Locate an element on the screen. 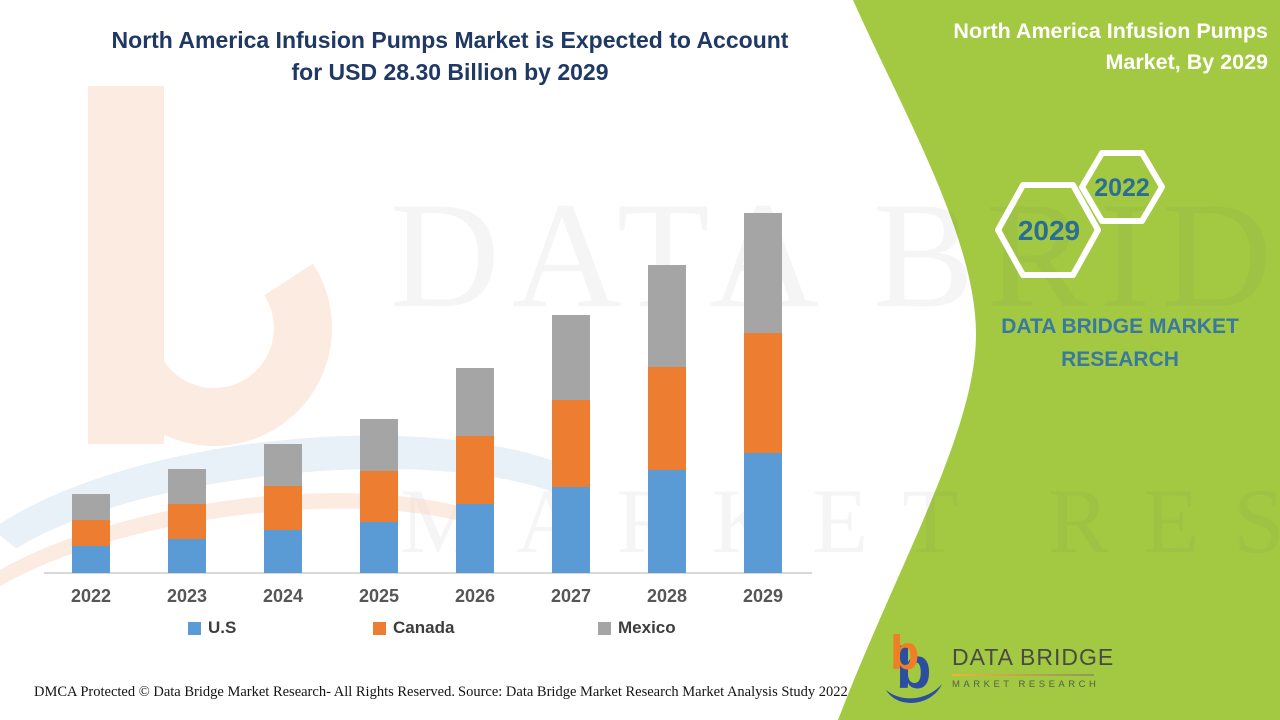  bar-segment-canada-2026 is located at coordinates (475, 470).